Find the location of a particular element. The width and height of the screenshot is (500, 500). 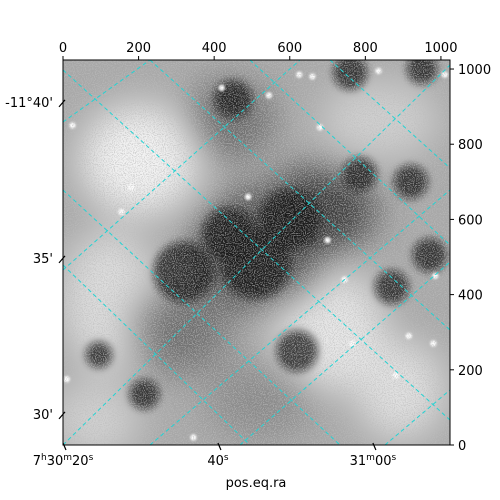

dec-tick-label: 30' is located at coordinates (43, 415).